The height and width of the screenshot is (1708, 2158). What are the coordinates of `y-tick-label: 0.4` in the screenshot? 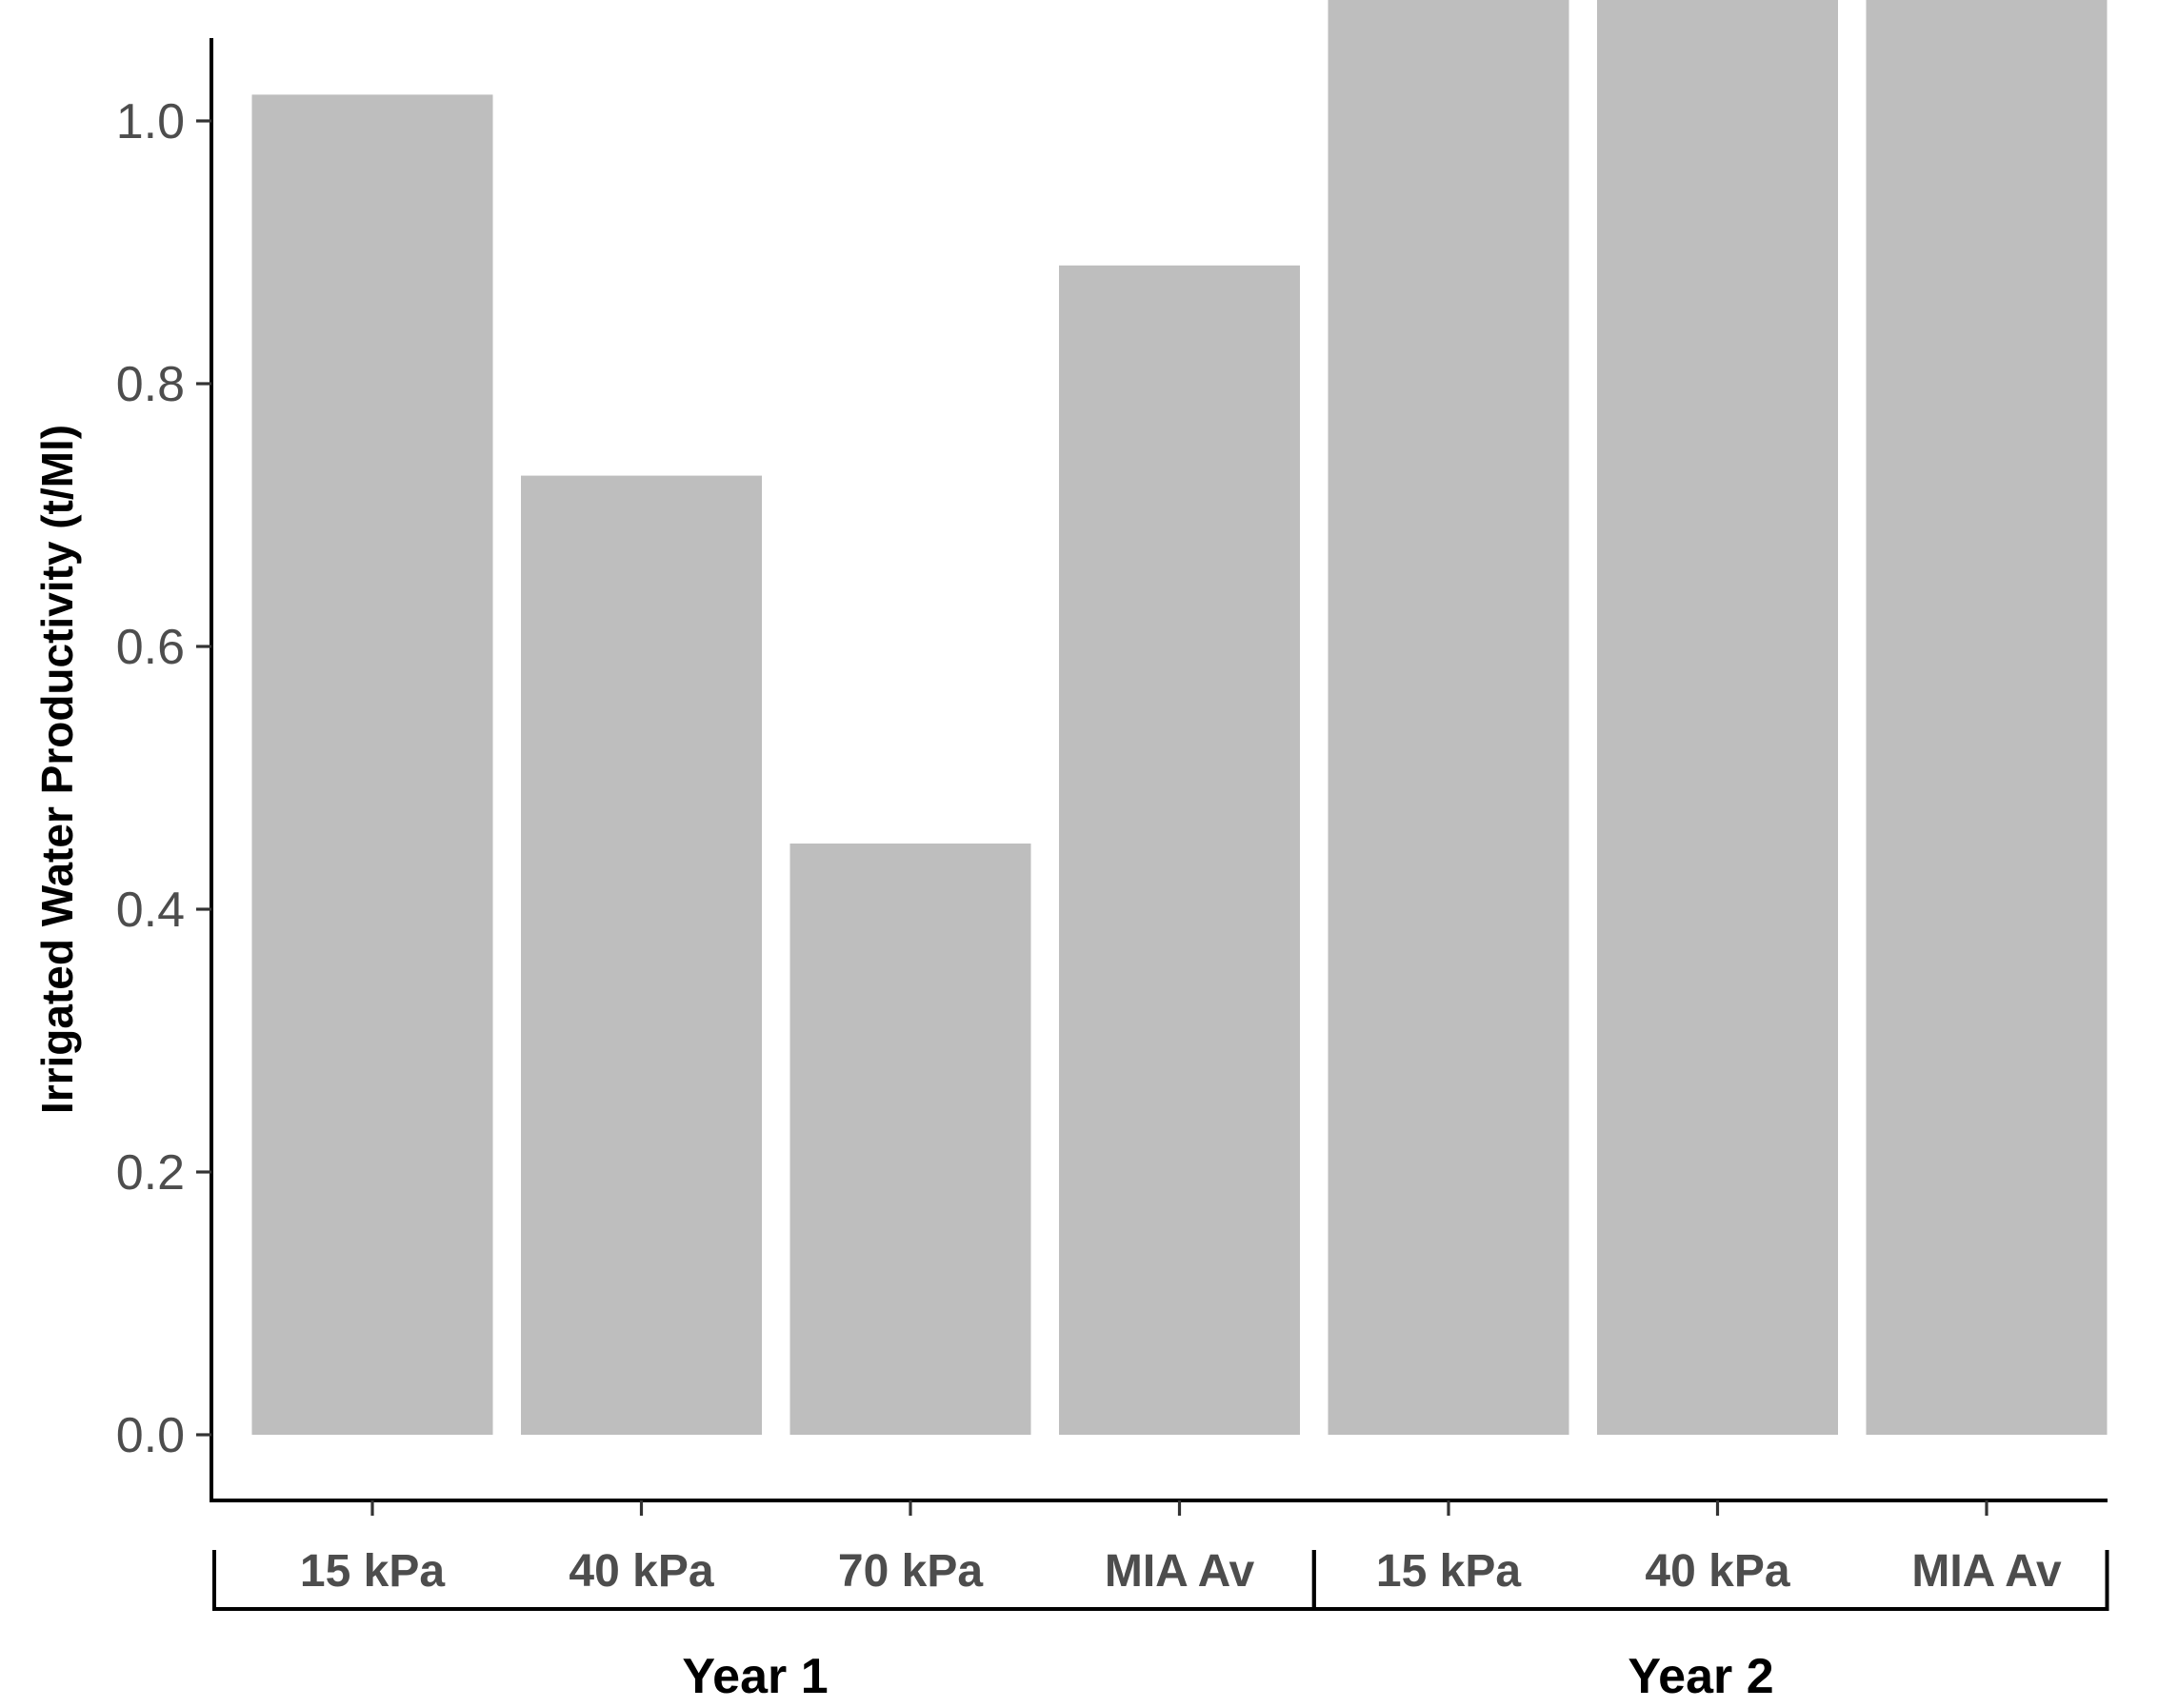 It's located at (151, 910).